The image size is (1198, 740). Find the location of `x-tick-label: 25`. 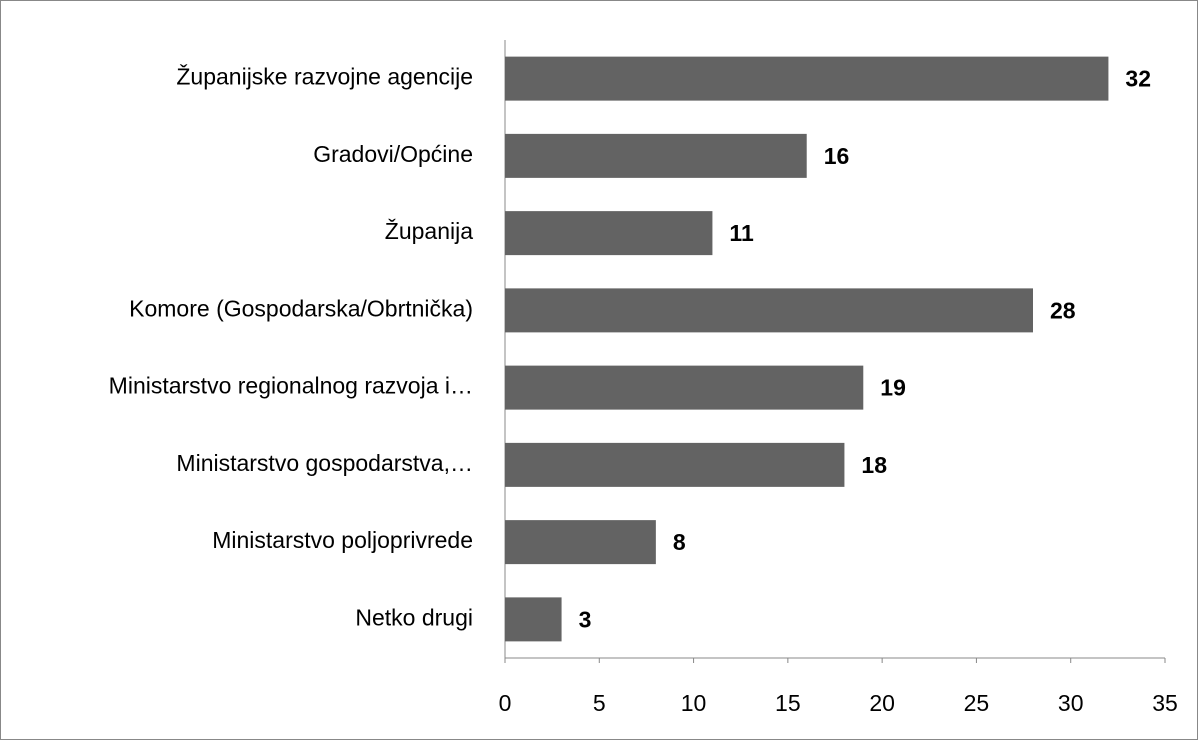

x-tick-label: 25 is located at coordinates (977, 703).